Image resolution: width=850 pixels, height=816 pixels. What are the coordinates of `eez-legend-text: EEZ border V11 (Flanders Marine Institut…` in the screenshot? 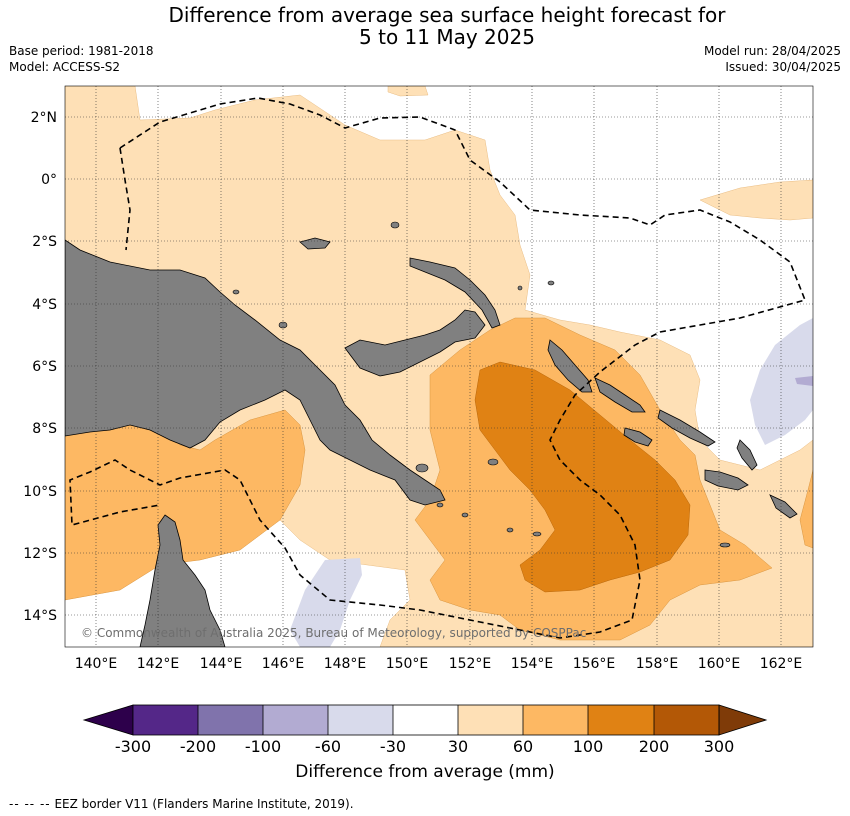 It's located at (204, 804).